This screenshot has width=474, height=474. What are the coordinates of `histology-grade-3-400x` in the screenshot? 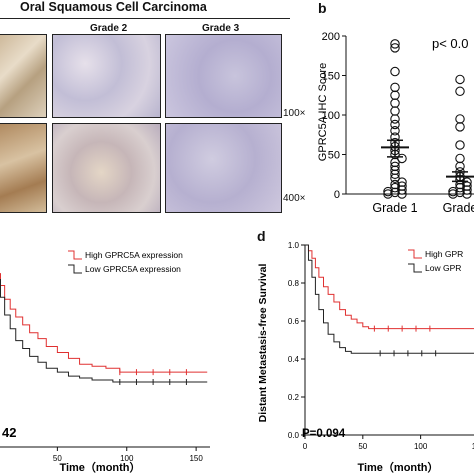 It's located at (223, 168).